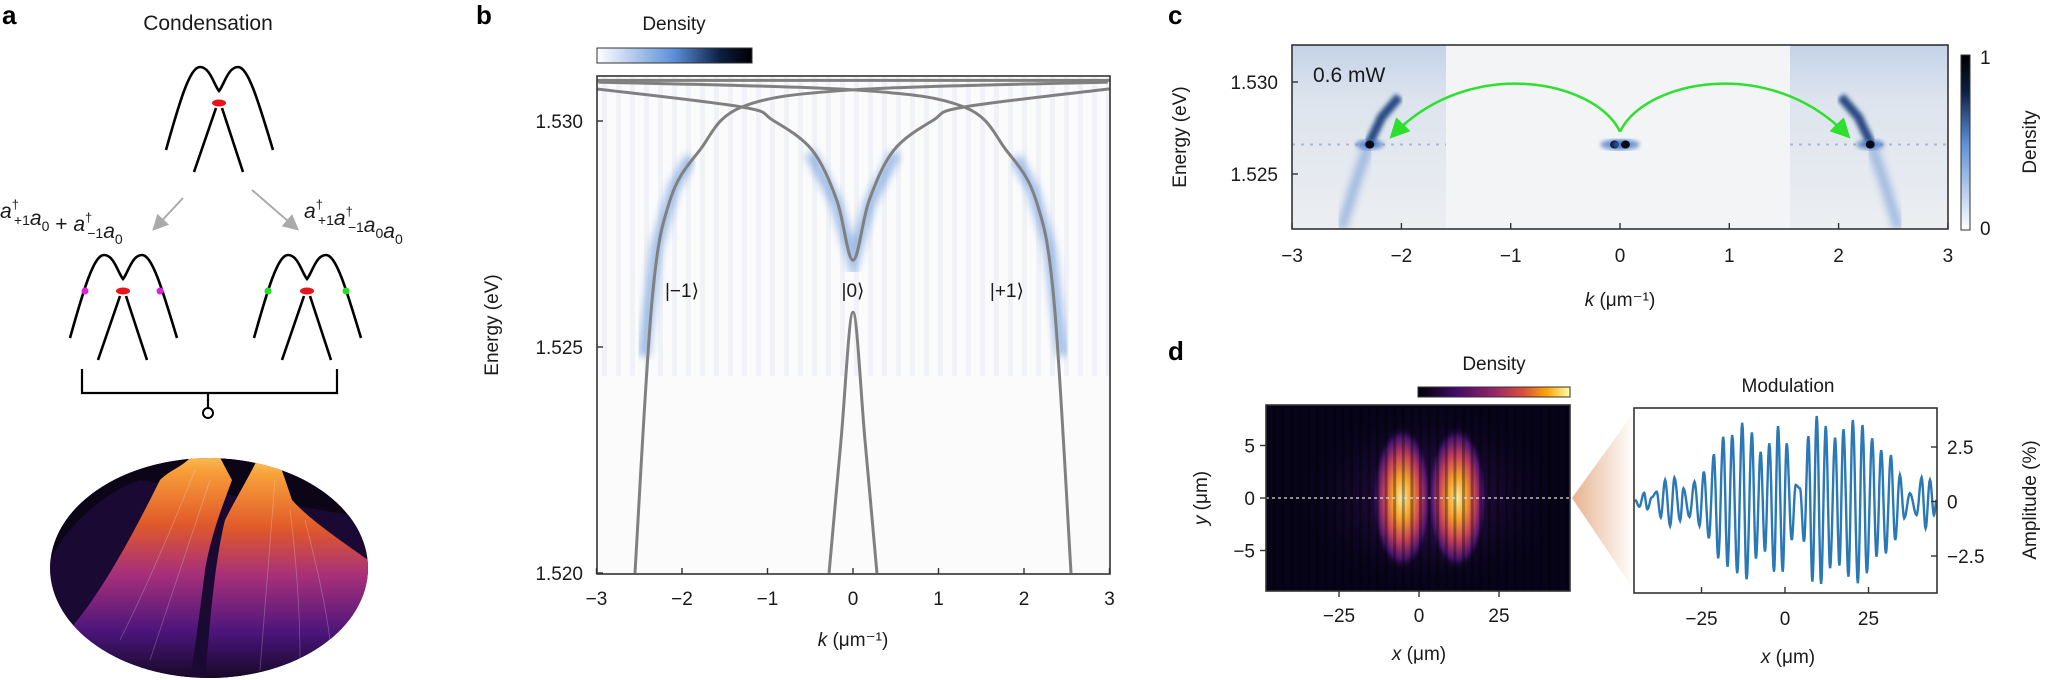 Image resolution: width=2048 pixels, height=680 pixels. What do you see at coordinates (559, 348) in the screenshot?
I see `y-tick-label: 1.525` at bounding box center [559, 348].